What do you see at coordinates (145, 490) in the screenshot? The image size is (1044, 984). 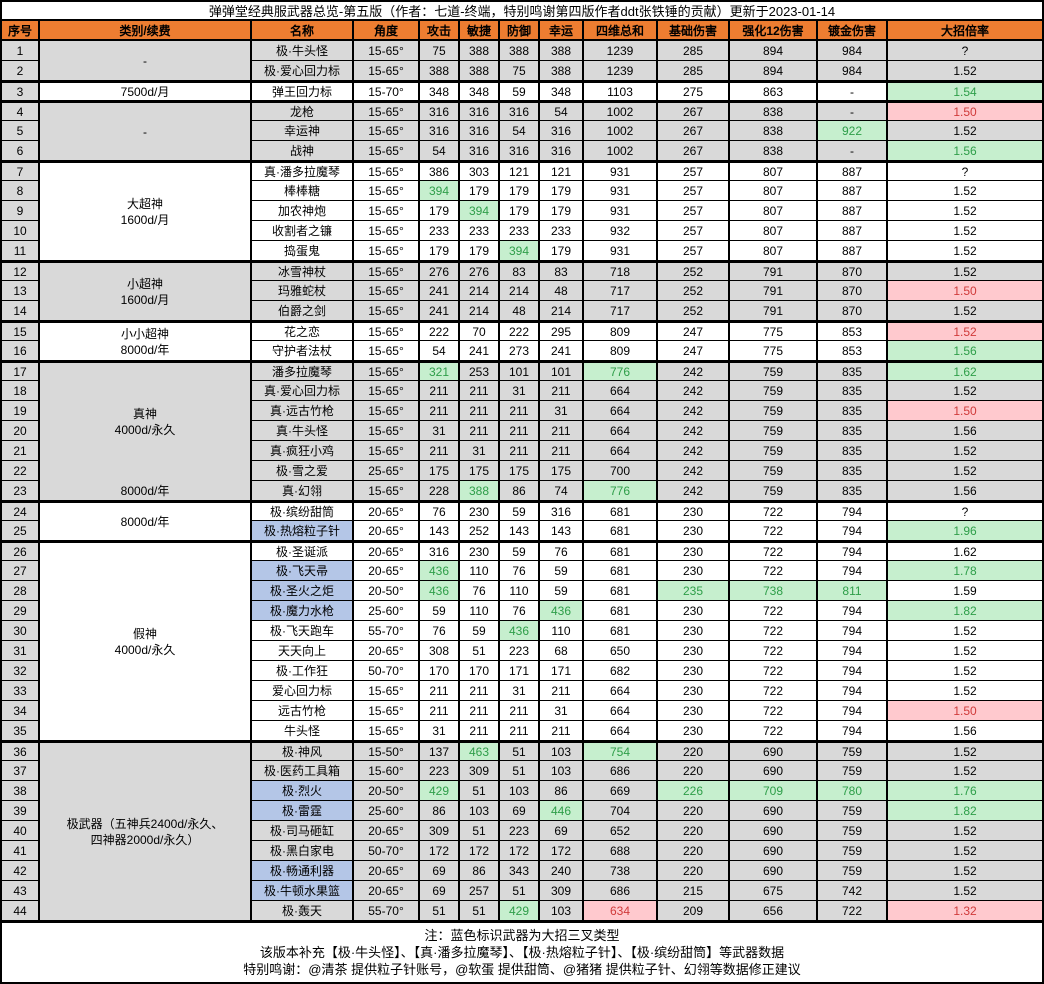 I see `category-sublabel: 8000d/年` at bounding box center [145, 490].